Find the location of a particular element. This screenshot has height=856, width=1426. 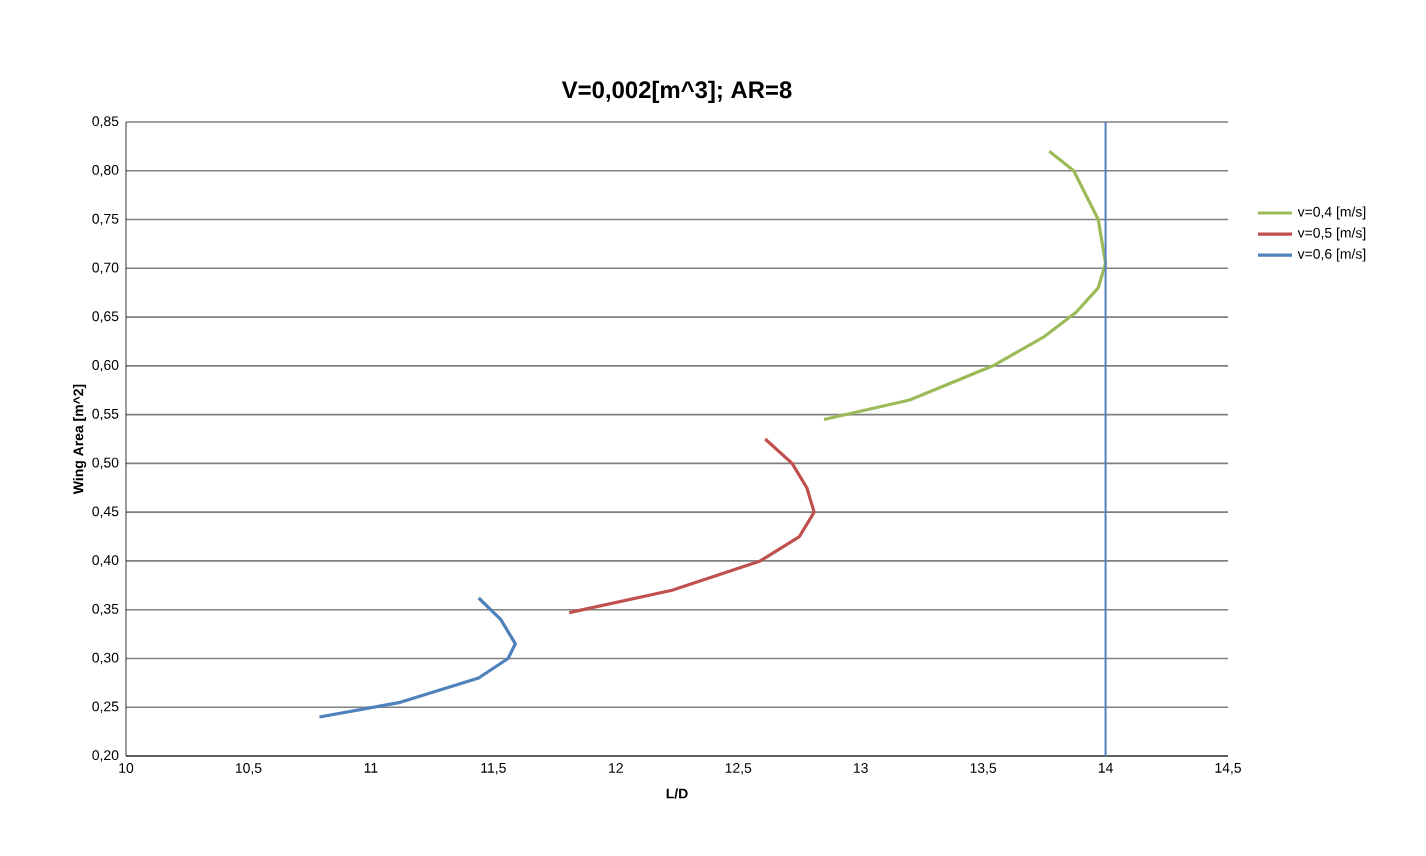

chart-title: V=0,002[m^3]; AR=8 is located at coordinates (676, 92).